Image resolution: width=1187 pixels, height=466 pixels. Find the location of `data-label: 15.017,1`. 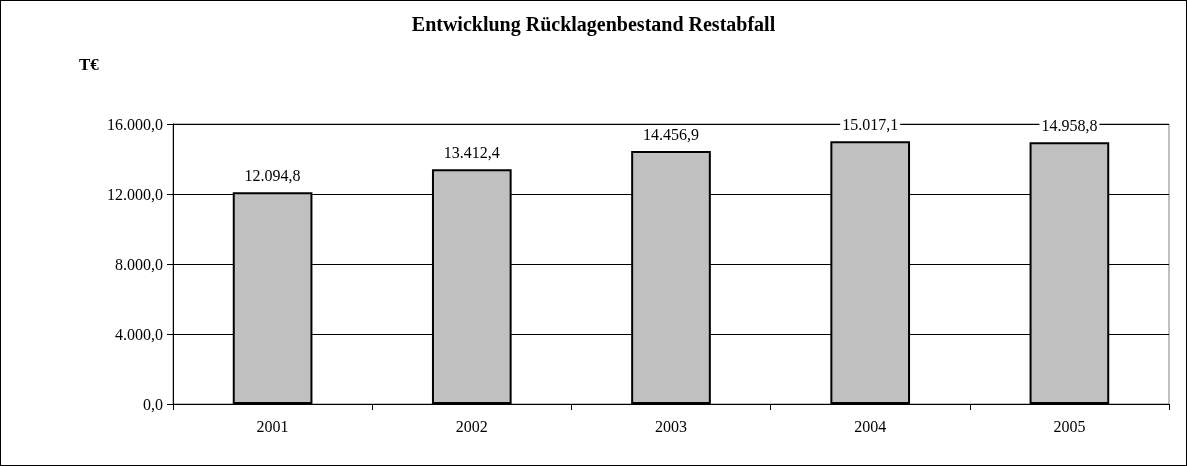

data-label: 15.017,1 is located at coordinates (870, 124).